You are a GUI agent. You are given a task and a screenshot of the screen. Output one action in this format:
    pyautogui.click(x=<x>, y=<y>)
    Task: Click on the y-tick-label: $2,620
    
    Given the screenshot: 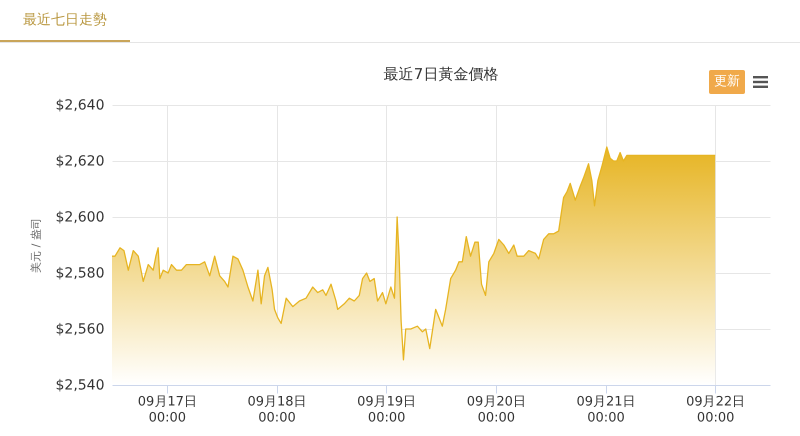 What is the action you would take?
    pyautogui.click(x=80, y=162)
    